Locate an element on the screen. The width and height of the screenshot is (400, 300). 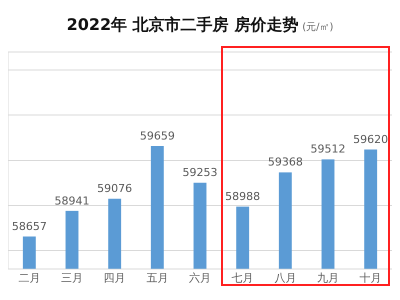
x-tick-label: 二月 is located at coordinates (29, 277).